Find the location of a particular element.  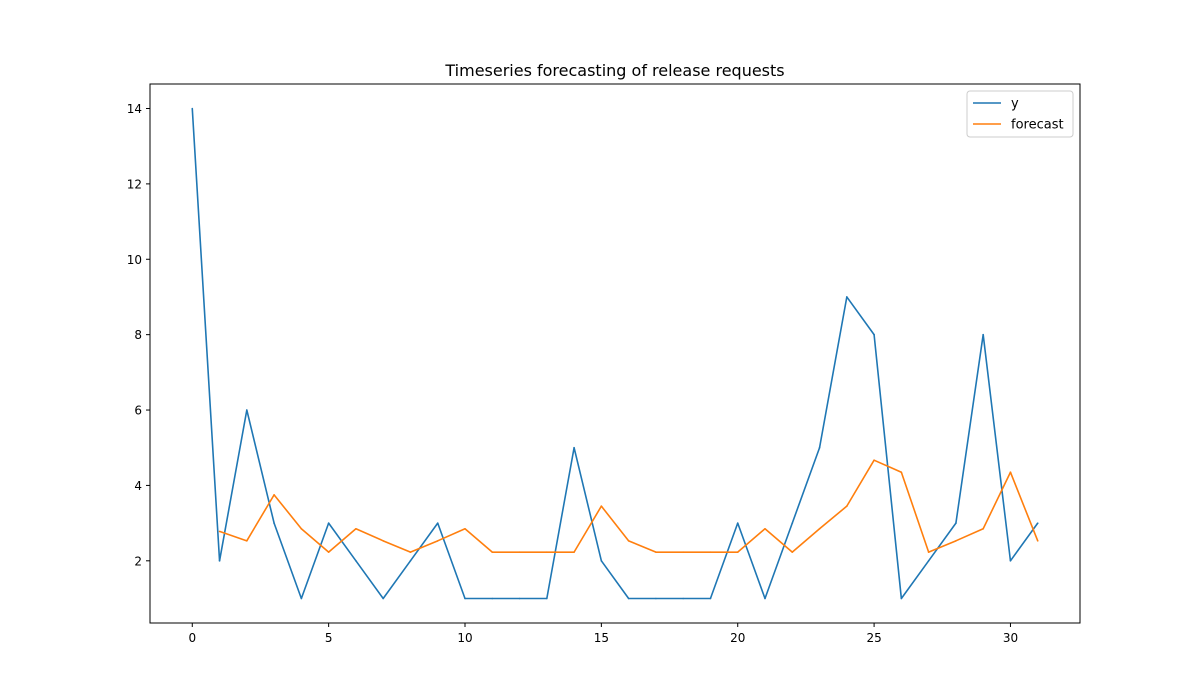

y-tick-label: 4 is located at coordinates (138, 486).